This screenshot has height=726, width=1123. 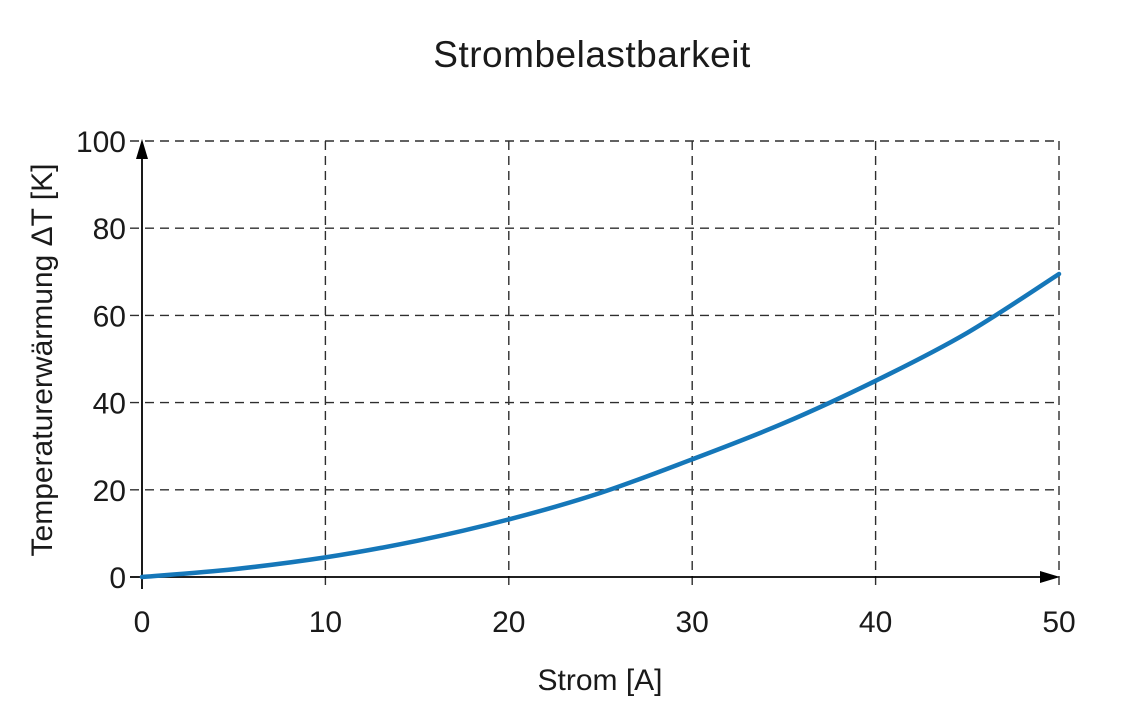 What do you see at coordinates (592, 54) in the screenshot?
I see `chart-title: Strombelastbarkeit` at bounding box center [592, 54].